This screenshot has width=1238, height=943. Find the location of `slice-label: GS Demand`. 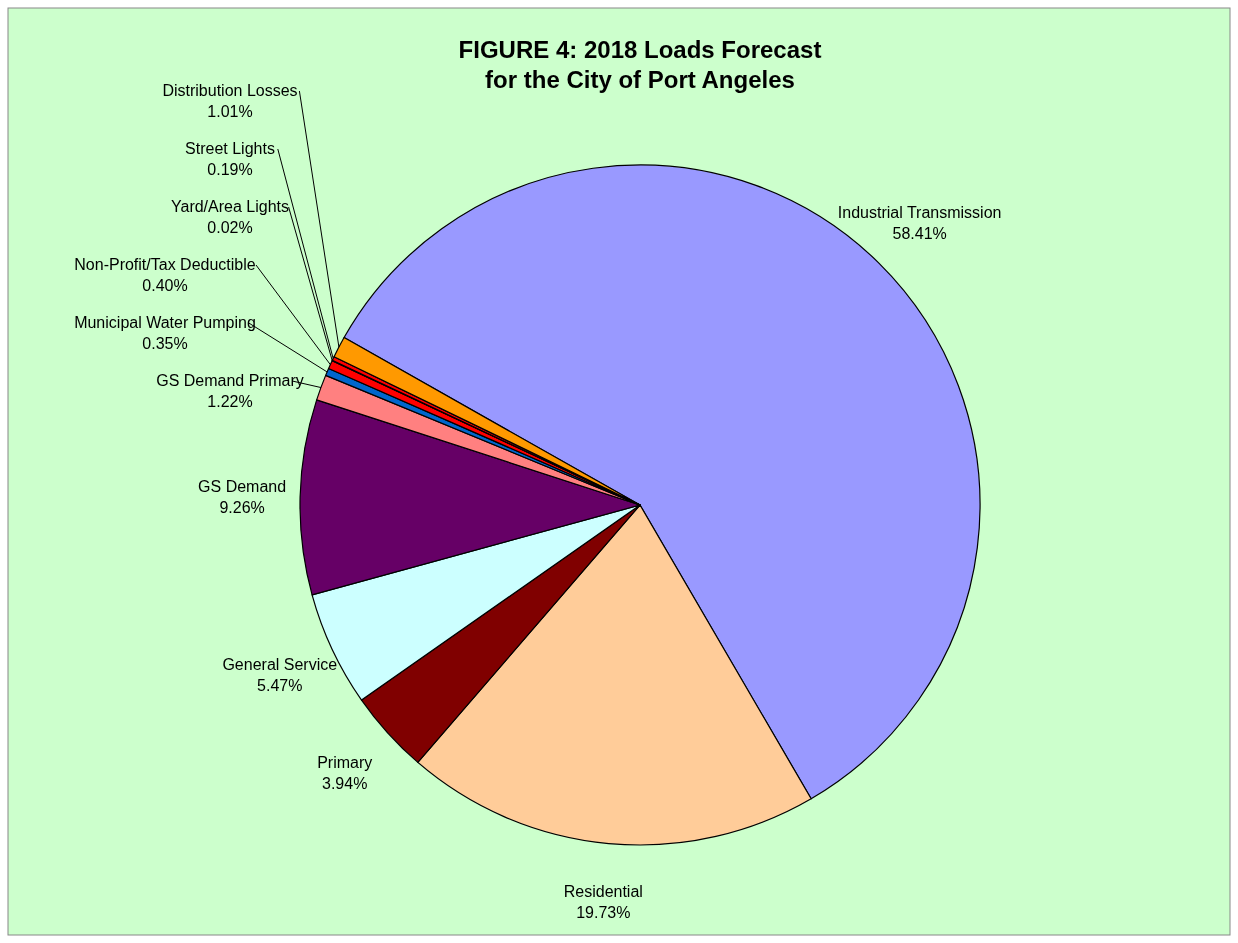

slice-label: GS Demand is located at coordinates (242, 486).